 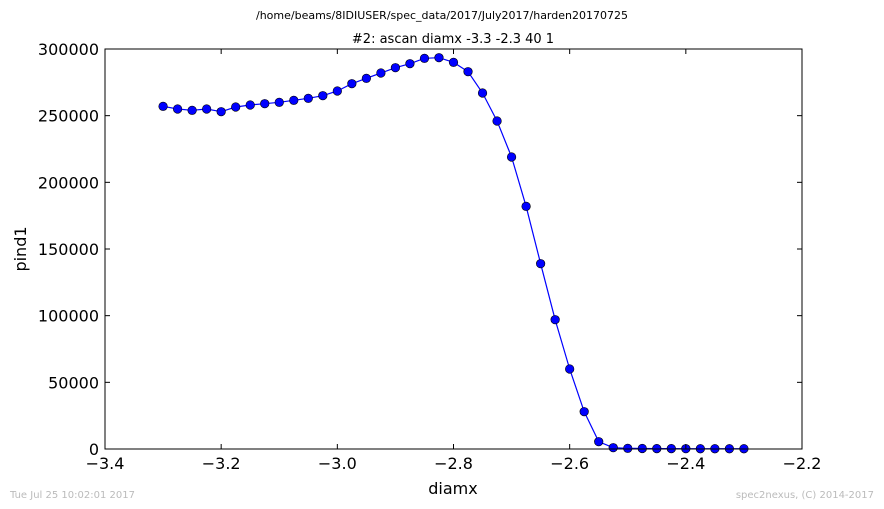 I want to click on x-tick-label: −3.0, so click(x=337, y=463).